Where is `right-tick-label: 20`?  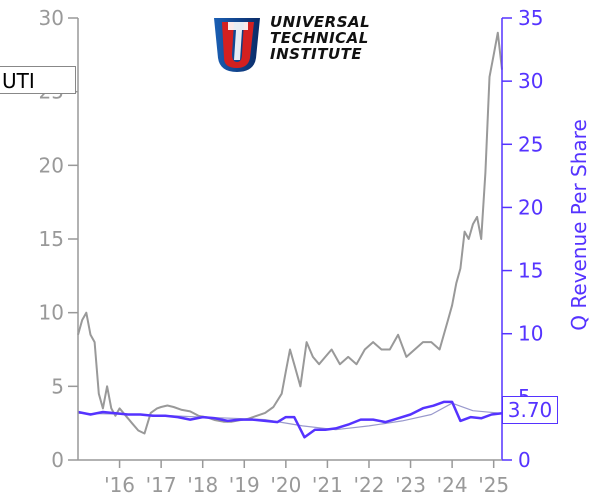
right-tick-label: 20 is located at coordinates (530, 207).